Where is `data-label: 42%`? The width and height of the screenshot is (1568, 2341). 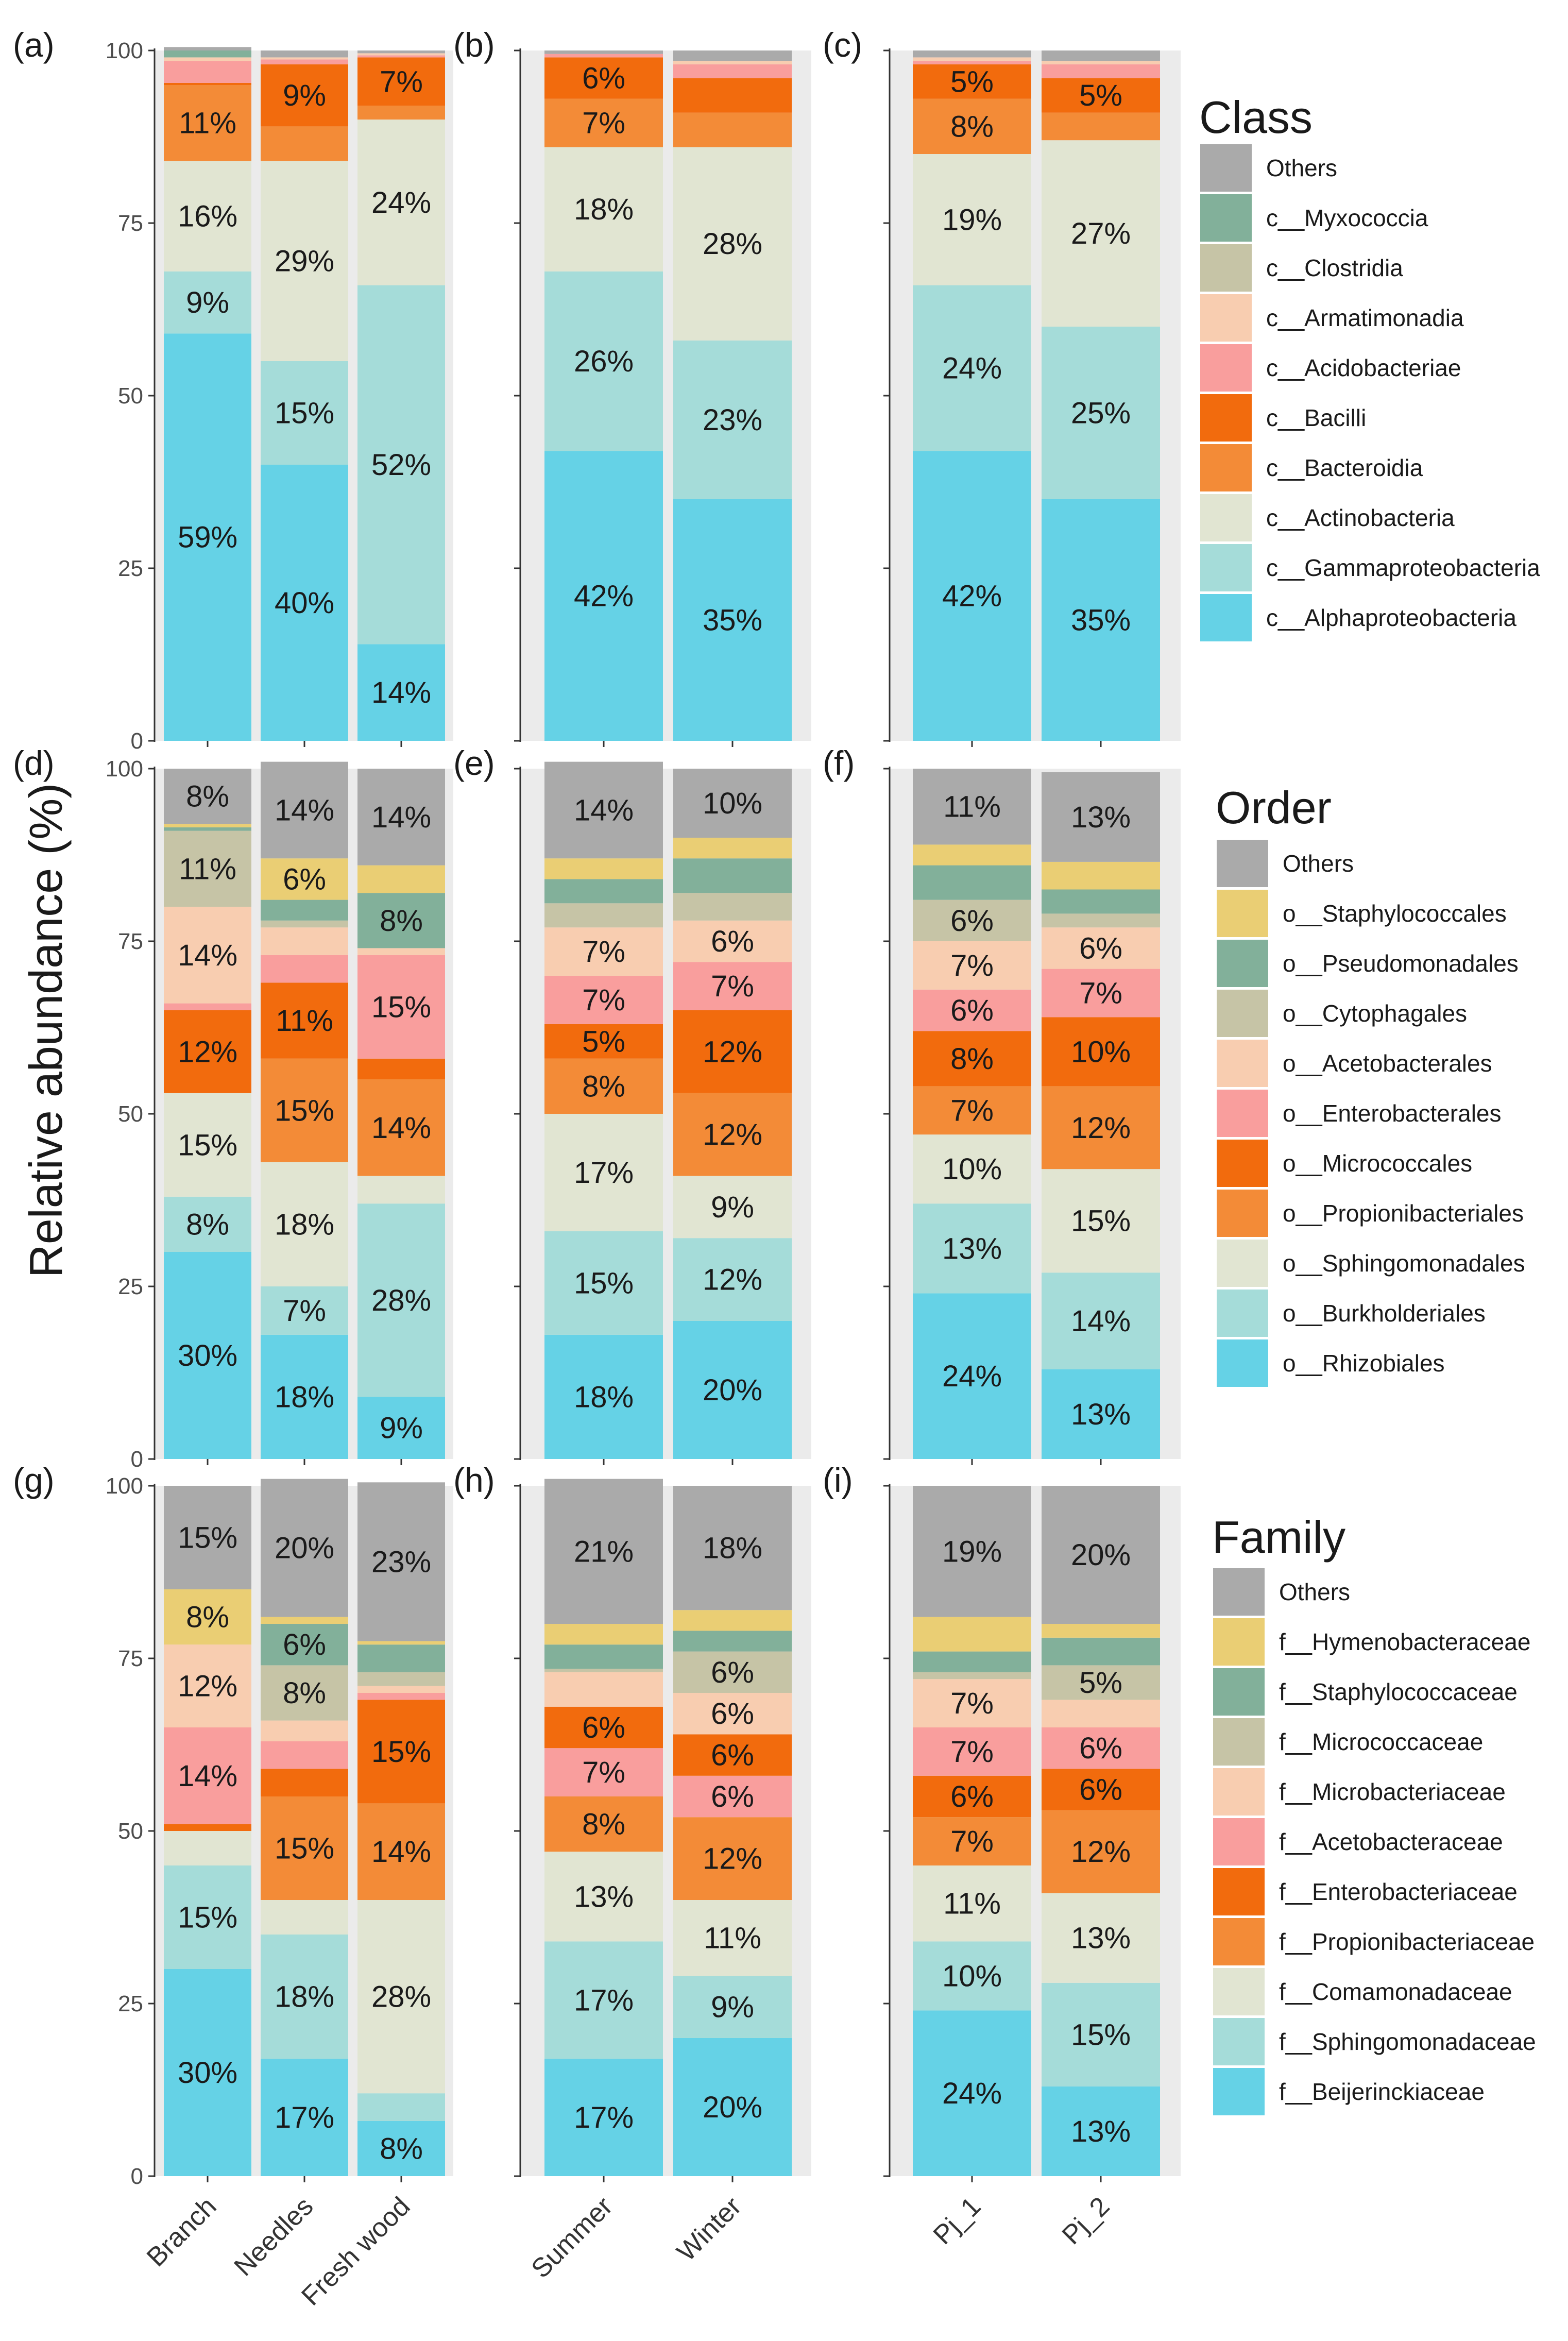 data-label: 42% is located at coordinates (972, 597).